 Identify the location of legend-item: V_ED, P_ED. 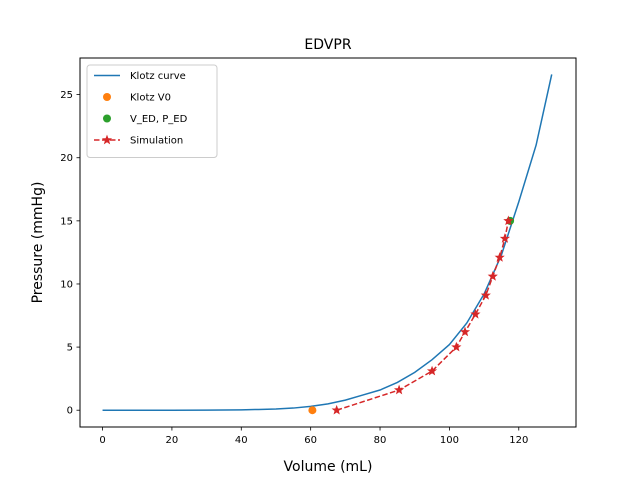
(145, 119).